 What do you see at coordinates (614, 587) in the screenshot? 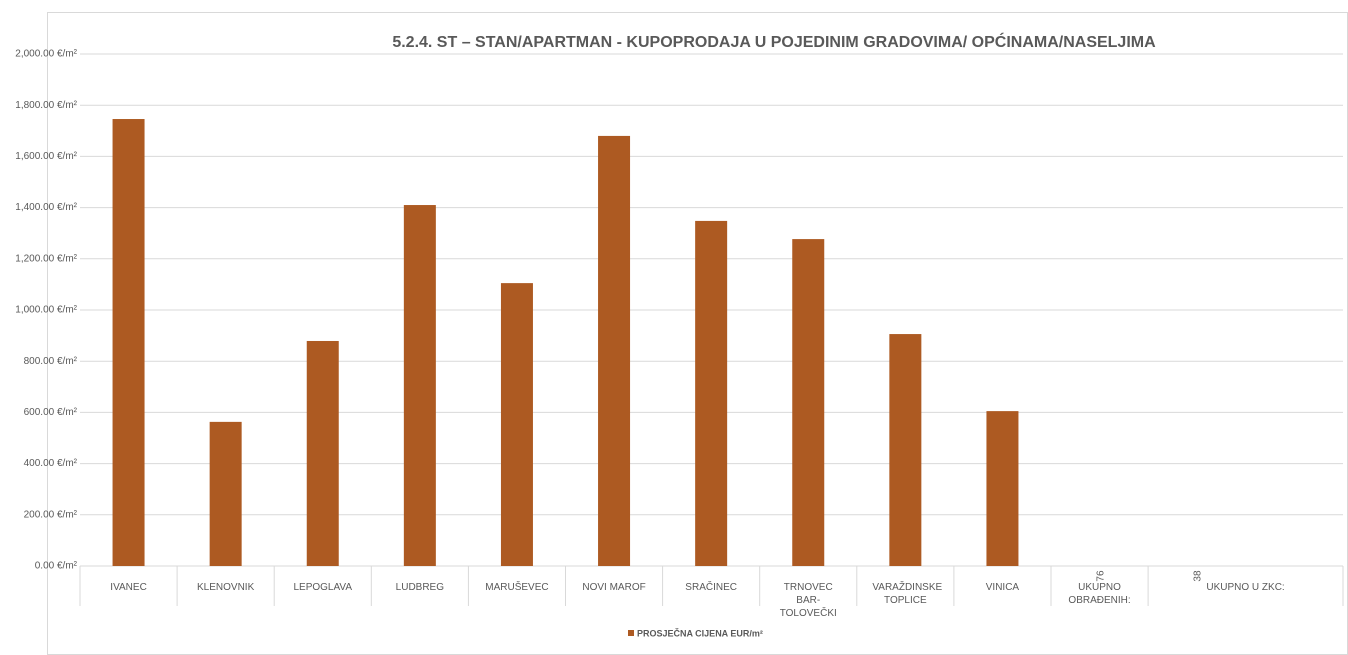
I see `x-tick-label: NOVI MAROF` at bounding box center [614, 587].